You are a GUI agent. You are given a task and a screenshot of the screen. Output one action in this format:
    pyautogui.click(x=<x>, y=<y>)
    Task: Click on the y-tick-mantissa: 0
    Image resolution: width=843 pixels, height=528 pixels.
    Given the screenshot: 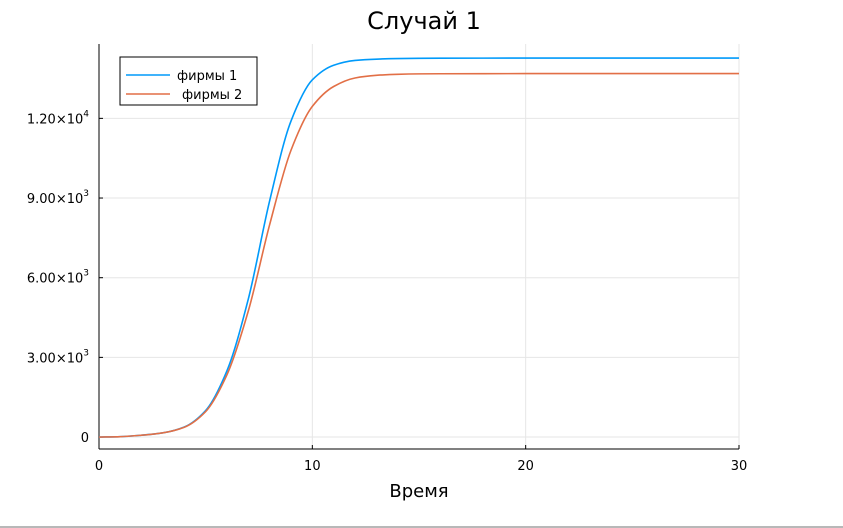 What is the action you would take?
    pyautogui.click(x=85, y=438)
    